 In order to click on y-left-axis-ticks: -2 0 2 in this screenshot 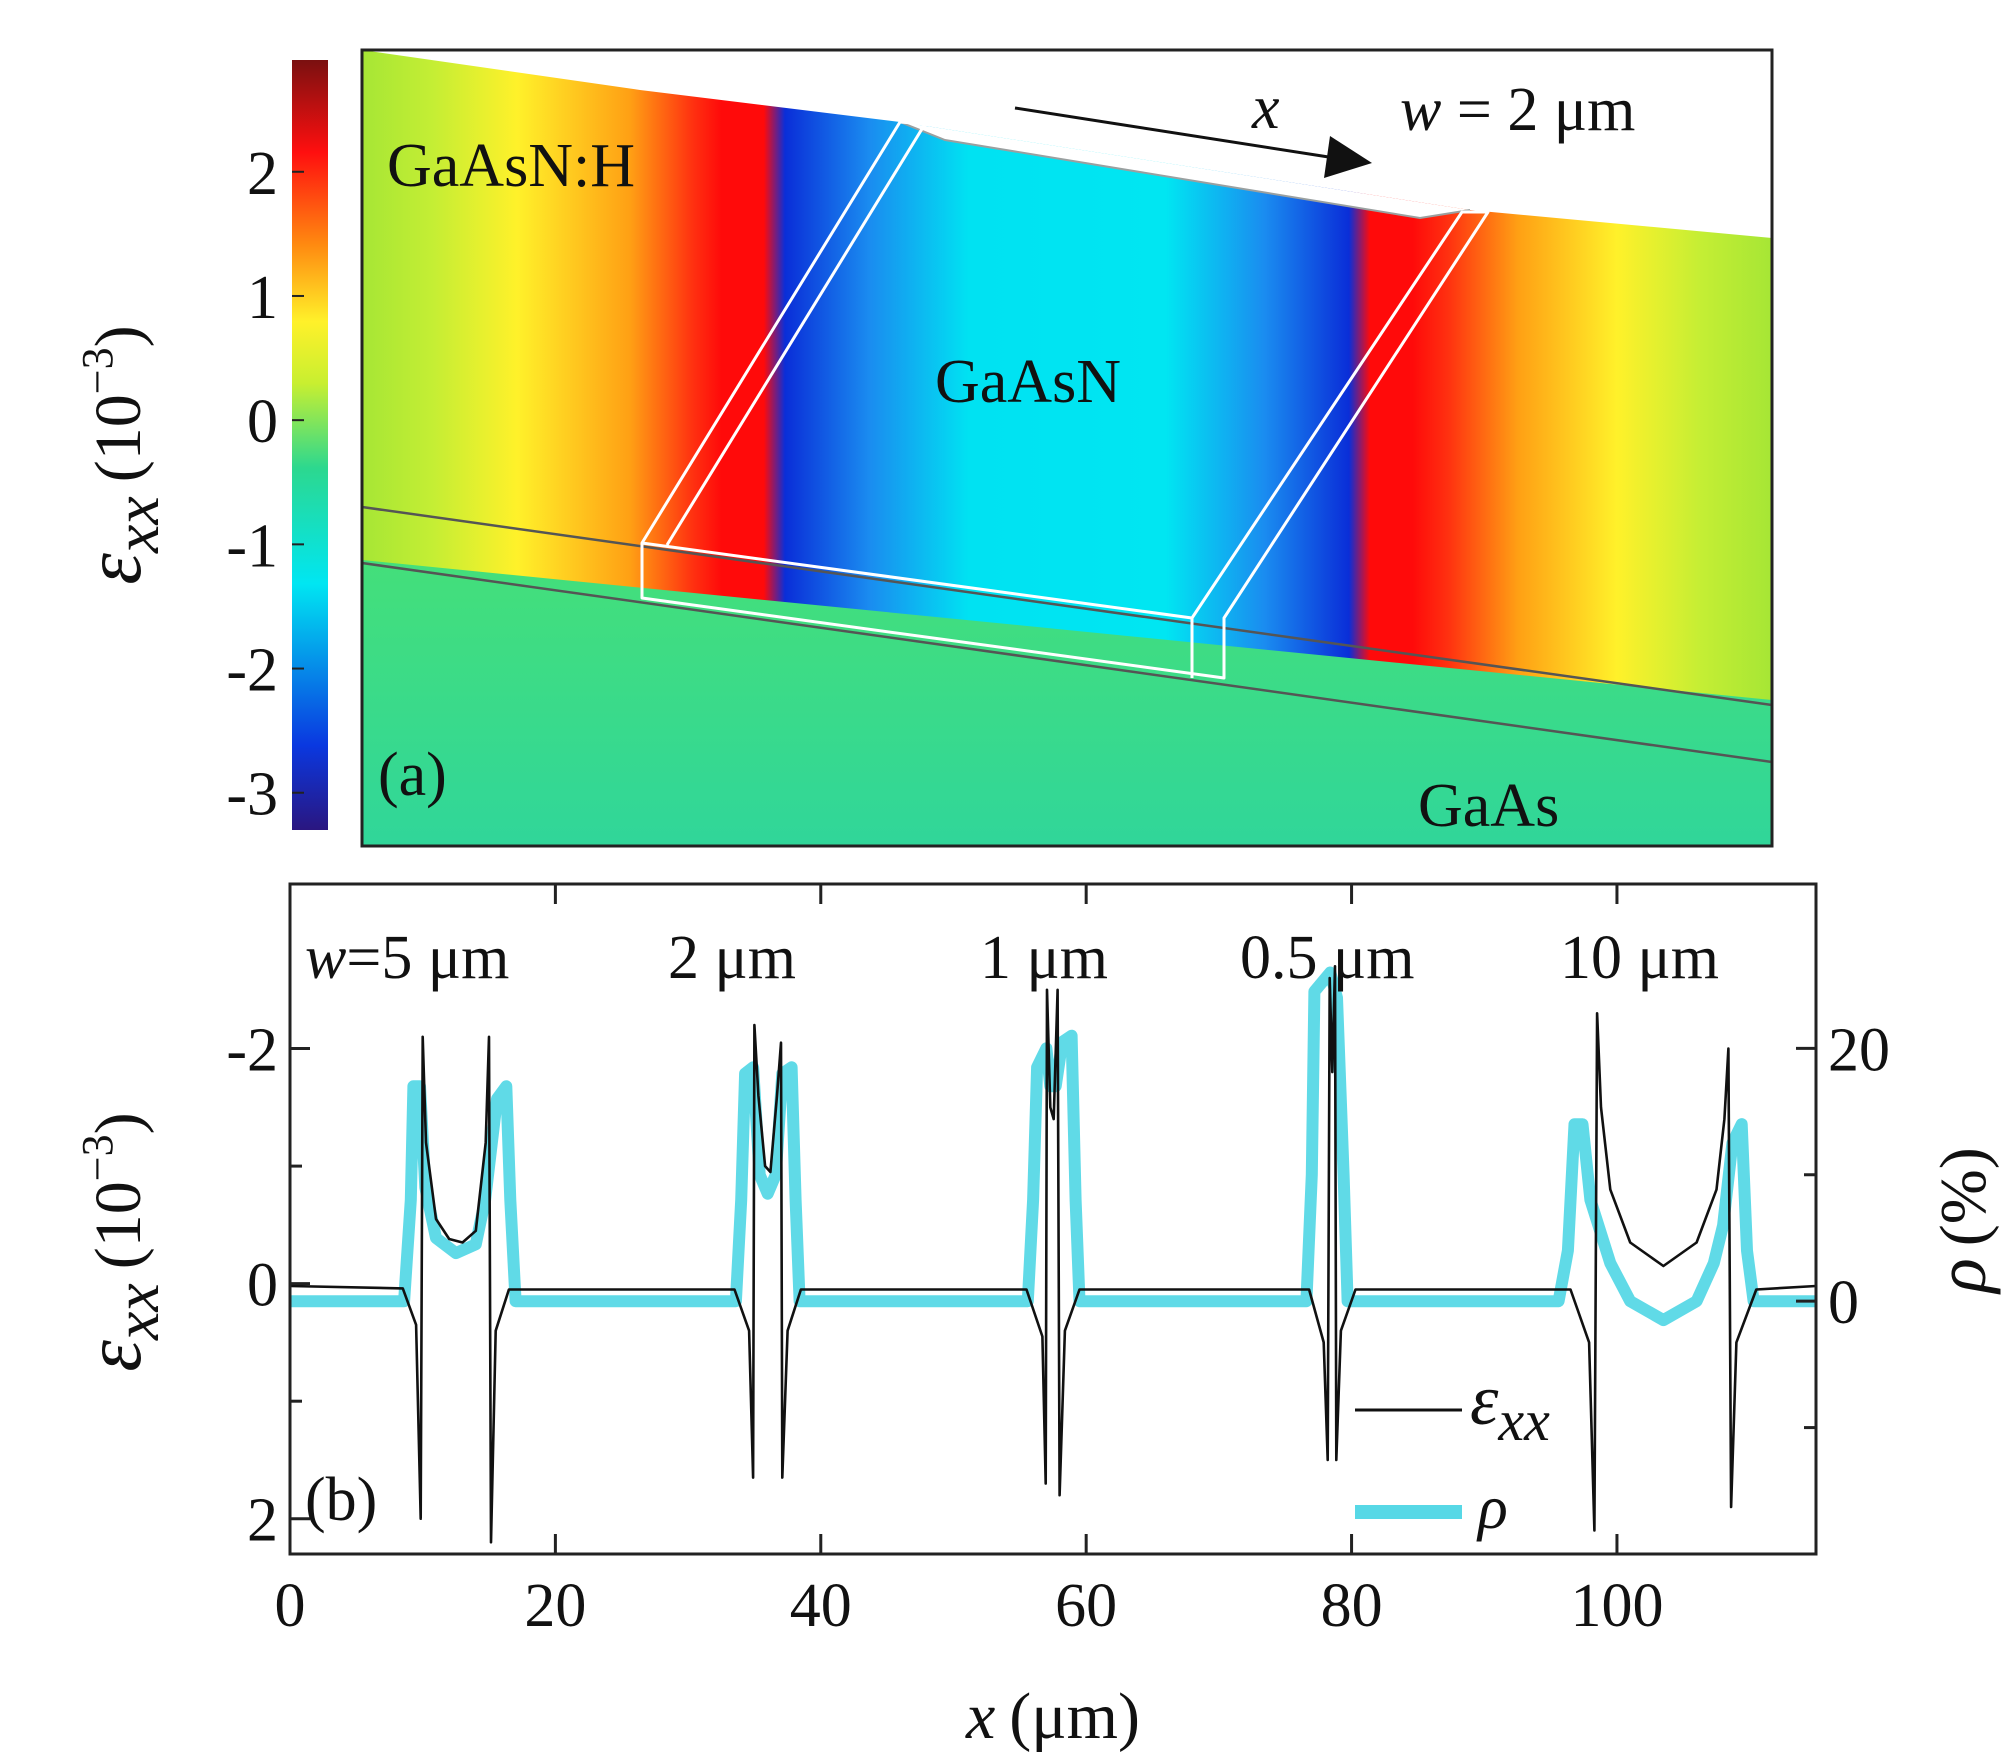, I will do `click(268, 1286)`.